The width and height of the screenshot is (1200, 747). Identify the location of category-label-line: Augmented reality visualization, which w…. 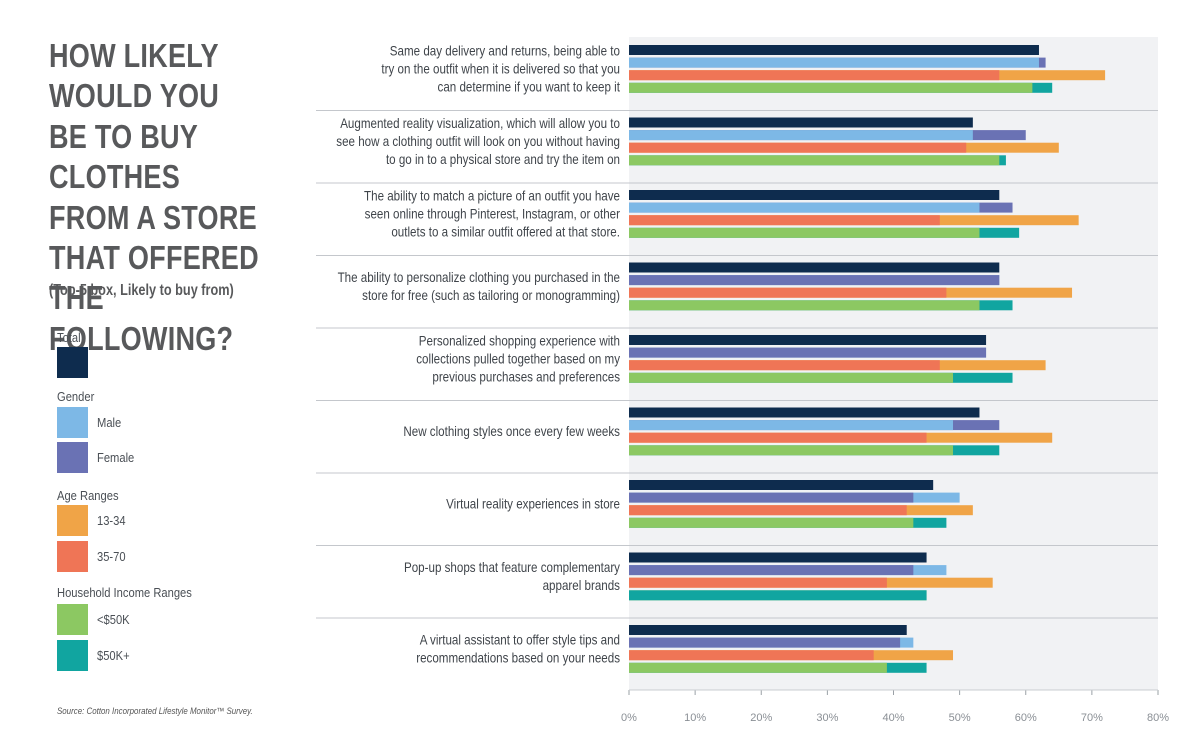
(480, 123).